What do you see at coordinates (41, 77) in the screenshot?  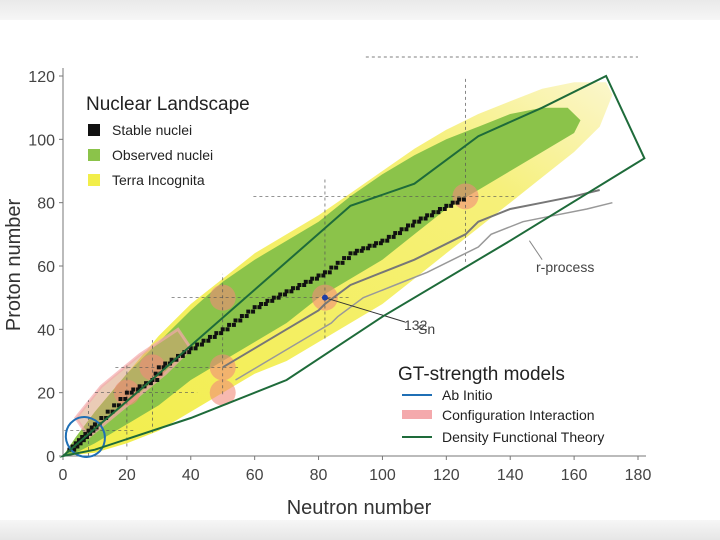 I see `y-tick-label: 120` at bounding box center [41, 77].